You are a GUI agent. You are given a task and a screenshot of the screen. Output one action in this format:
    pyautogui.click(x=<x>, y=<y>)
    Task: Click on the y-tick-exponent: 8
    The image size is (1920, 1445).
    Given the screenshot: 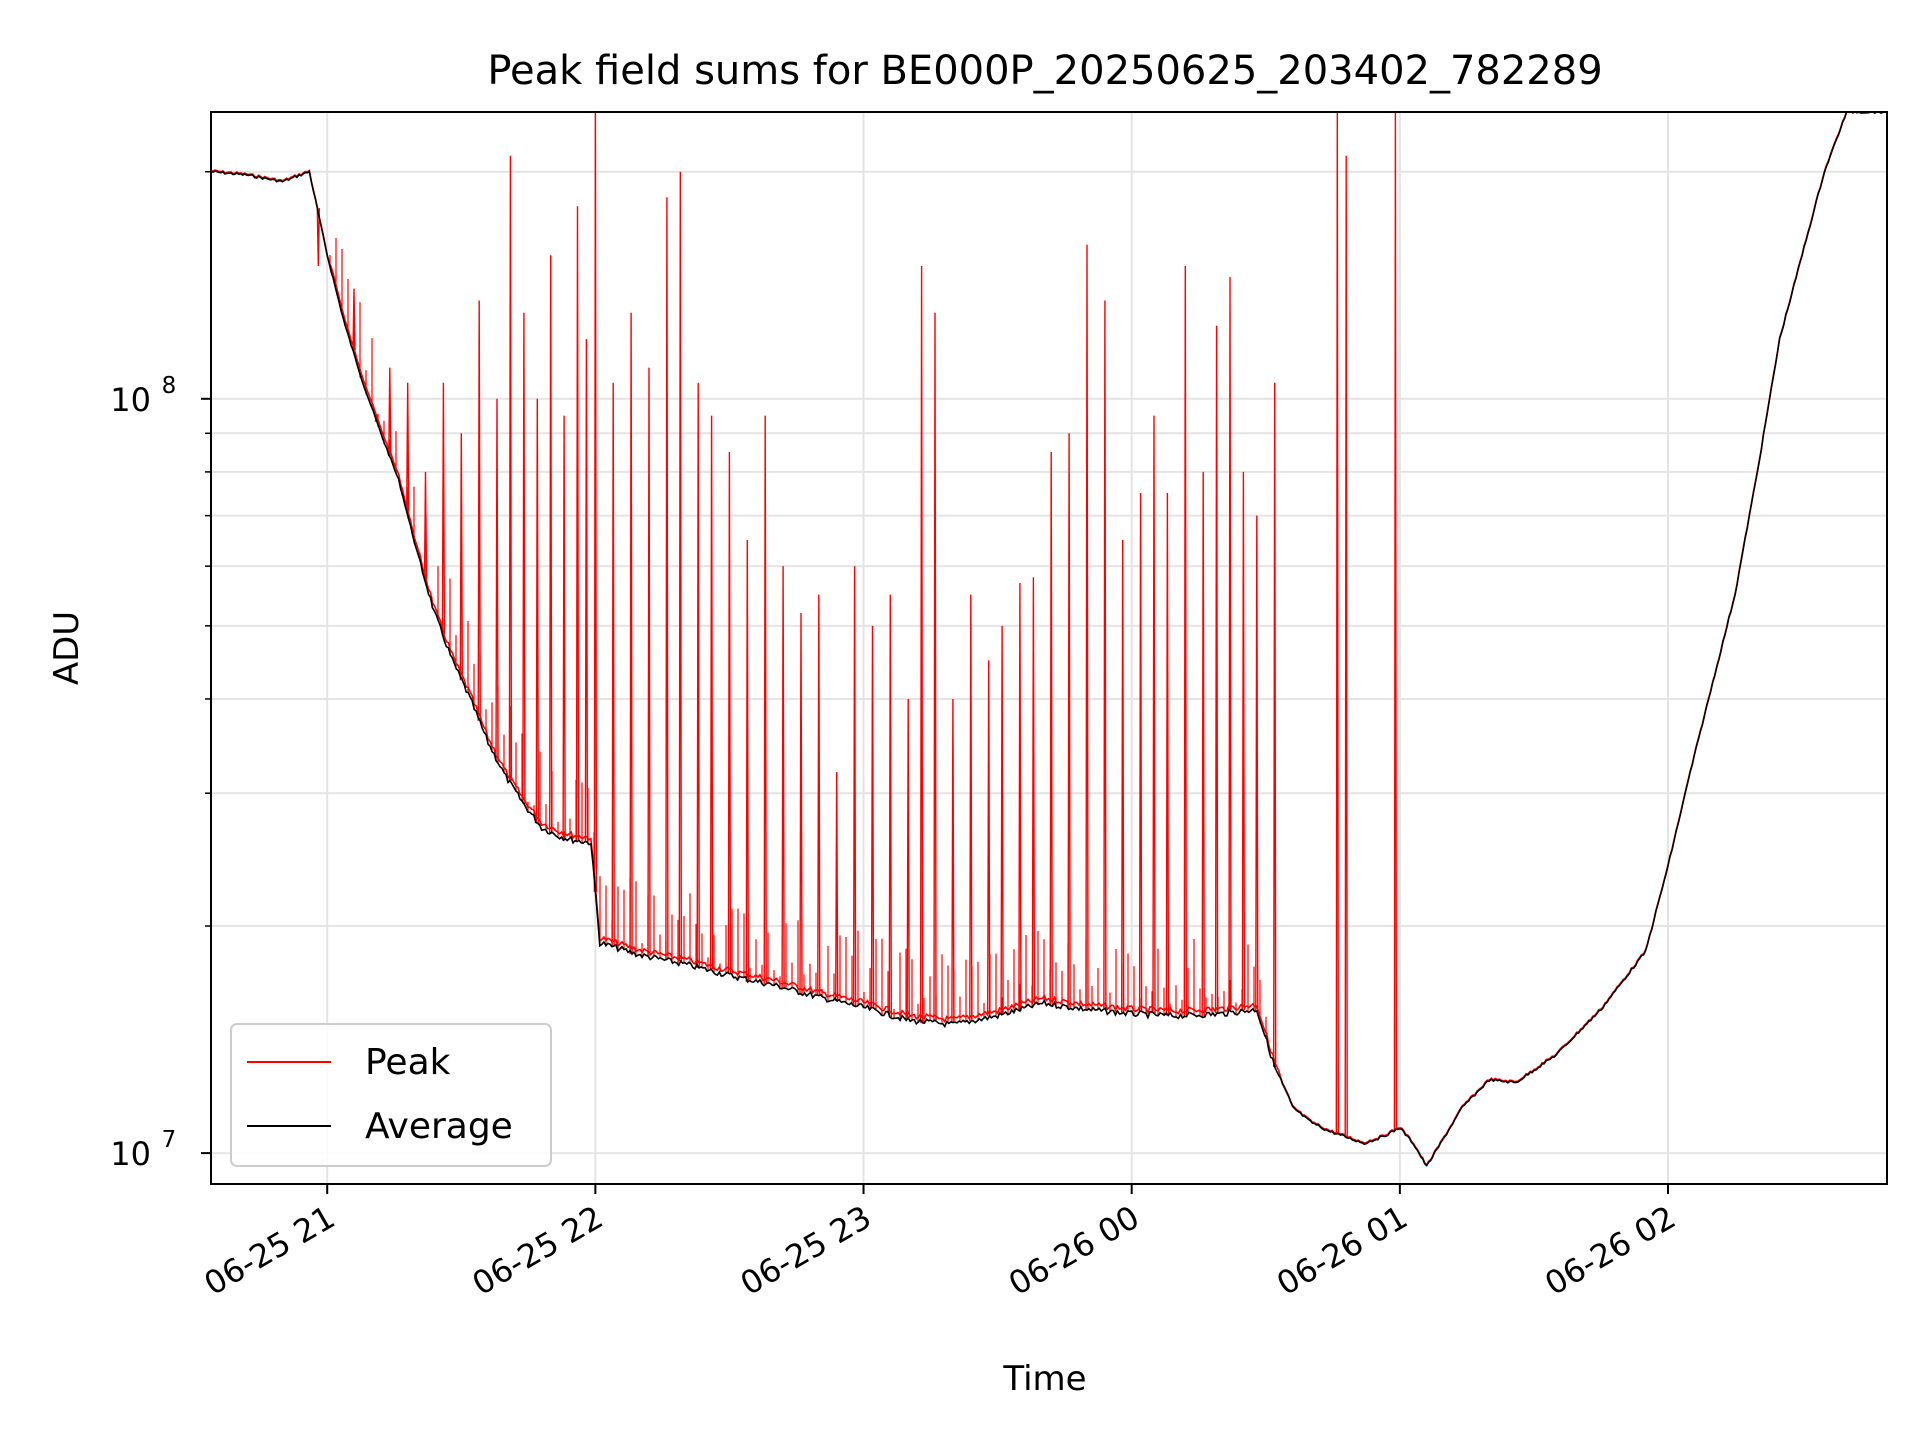 What is the action you would take?
    pyautogui.click(x=169, y=386)
    